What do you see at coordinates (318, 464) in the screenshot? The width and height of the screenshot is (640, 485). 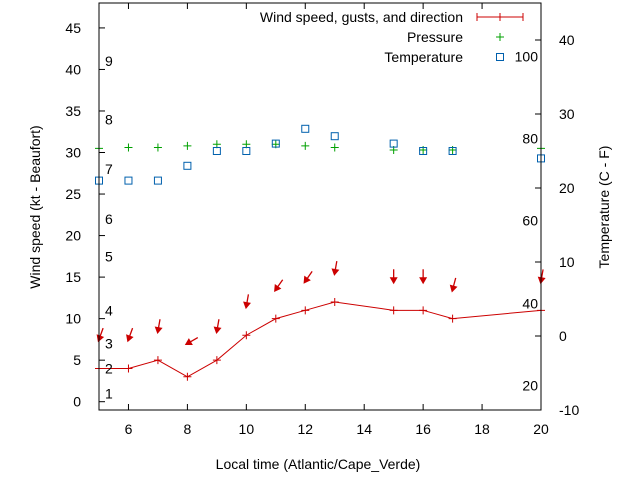 I see `x-axis-label: Local time (Atlantic/Cape_Verde)` at bounding box center [318, 464].